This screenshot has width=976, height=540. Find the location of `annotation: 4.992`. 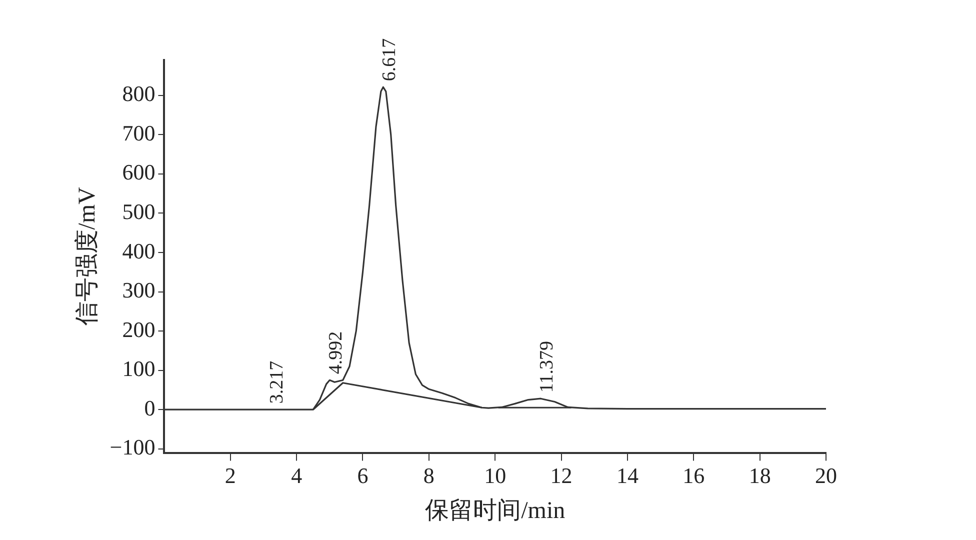

annotation: 4.992 is located at coordinates (335, 352).